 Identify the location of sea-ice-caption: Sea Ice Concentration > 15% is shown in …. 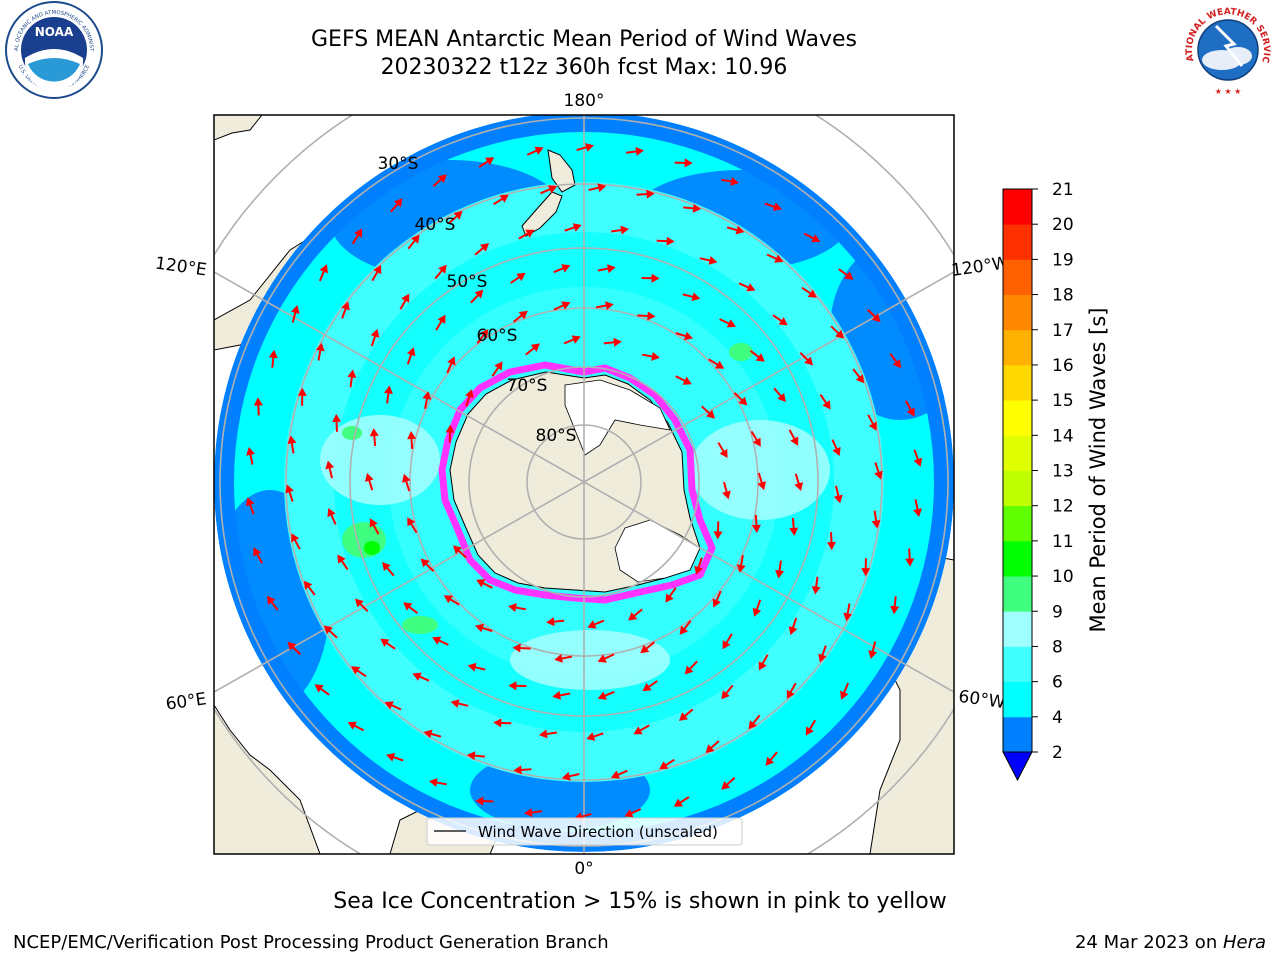
(640, 901).